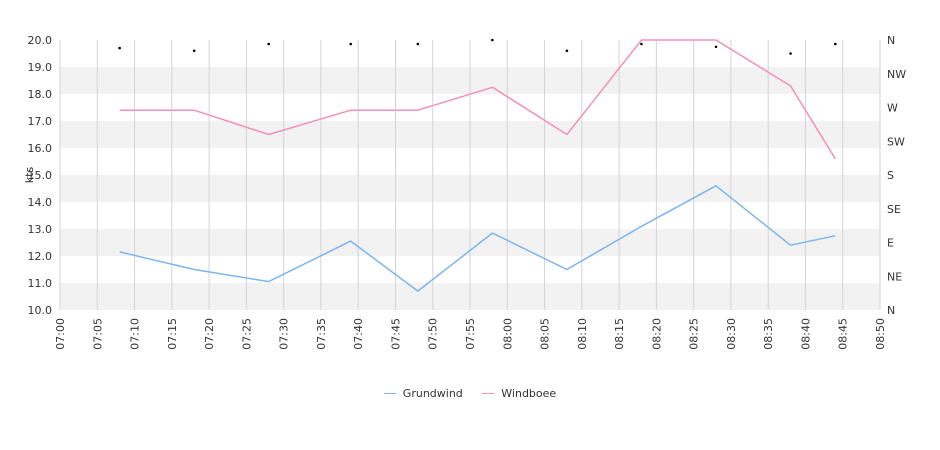 Image resolution: width=940 pixels, height=450 pixels. What do you see at coordinates (656, 334) in the screenshot?
I see `x-tick-label: 08:20` at bounding box center [656, 334].